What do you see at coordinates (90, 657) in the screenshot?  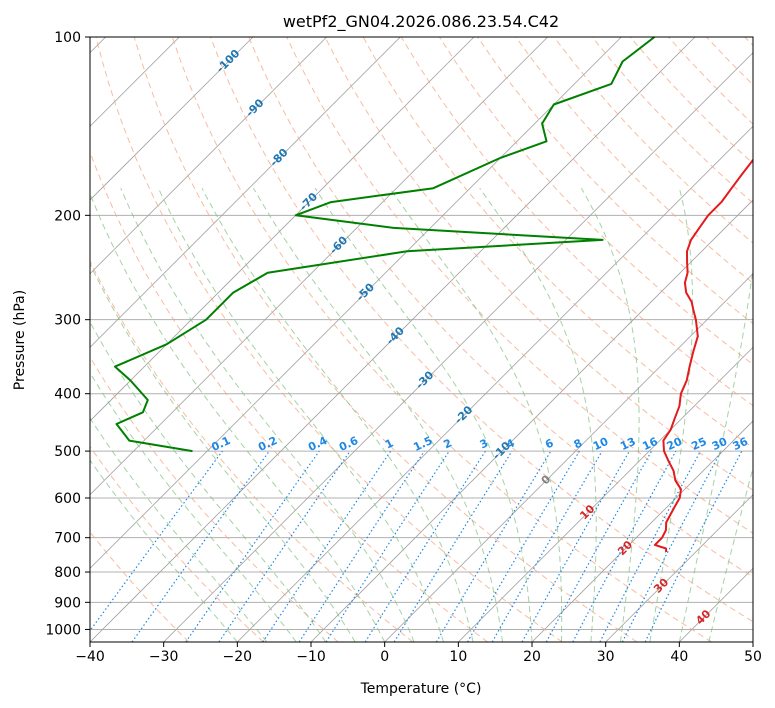 I see `x-tick-label: −40` at bounding box center [90, 657].